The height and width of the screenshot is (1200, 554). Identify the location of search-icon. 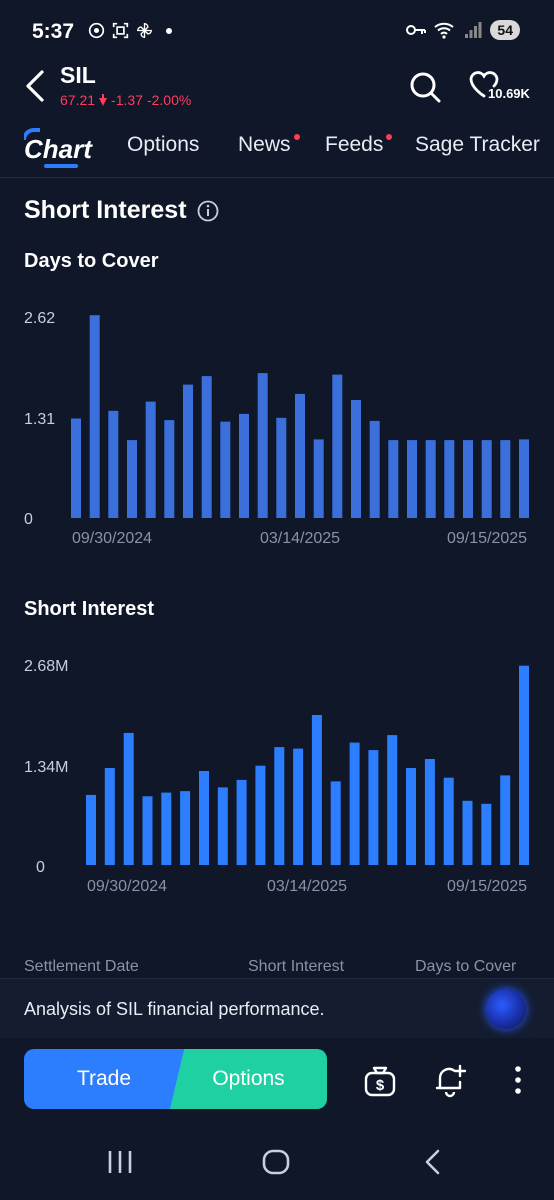
(425, 87).